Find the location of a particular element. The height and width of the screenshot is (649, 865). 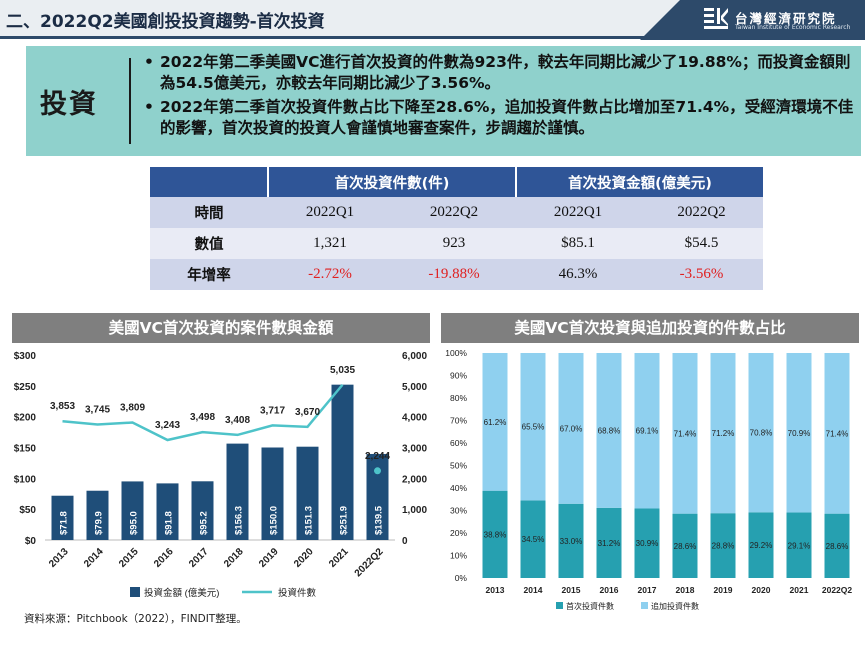

y-right-tick-label: 4,000 is located at coordinates (414, 418).